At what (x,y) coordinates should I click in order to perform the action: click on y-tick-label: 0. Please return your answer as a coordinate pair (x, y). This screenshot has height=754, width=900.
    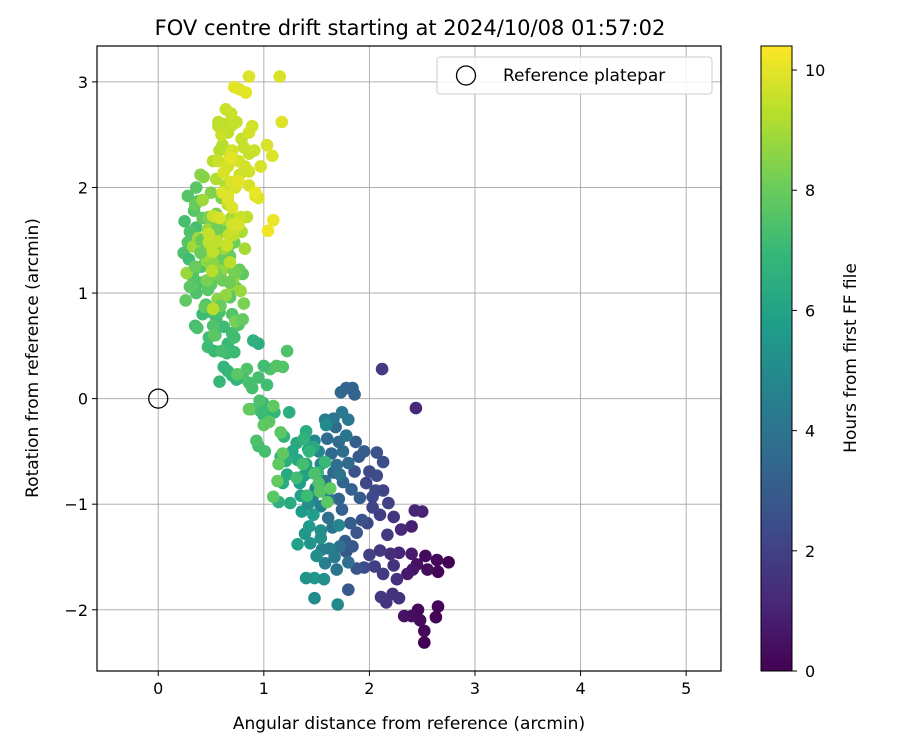
    Looking at the image, I should click on (83, 399).